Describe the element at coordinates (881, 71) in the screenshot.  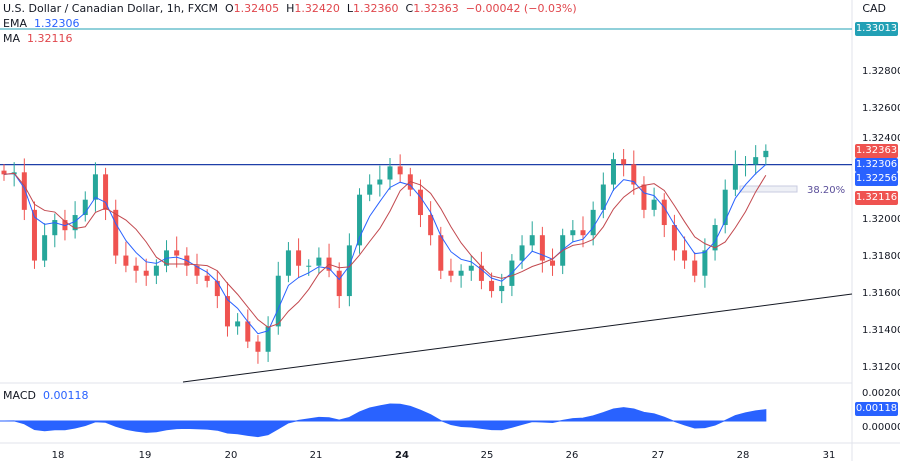
I see `y-tick-label: 1.32800` at that location.